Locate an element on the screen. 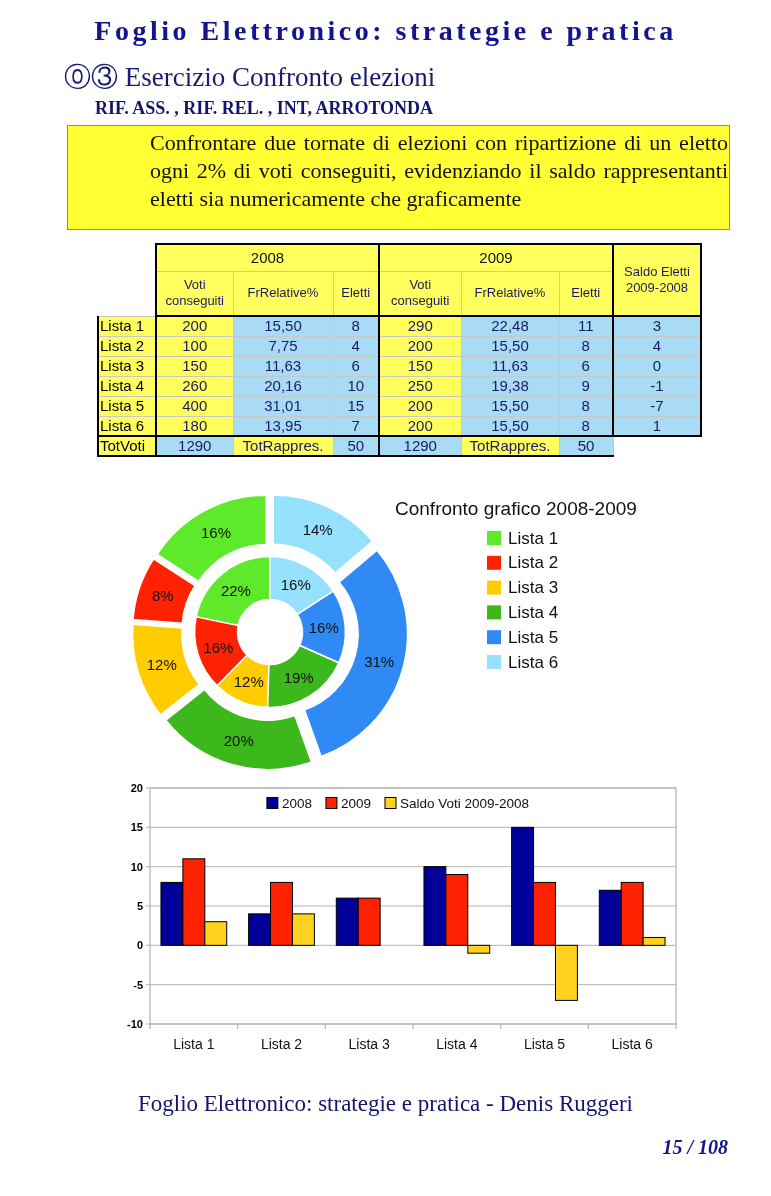  y-tick-label: -10 is located at coordinates (135, 1024).